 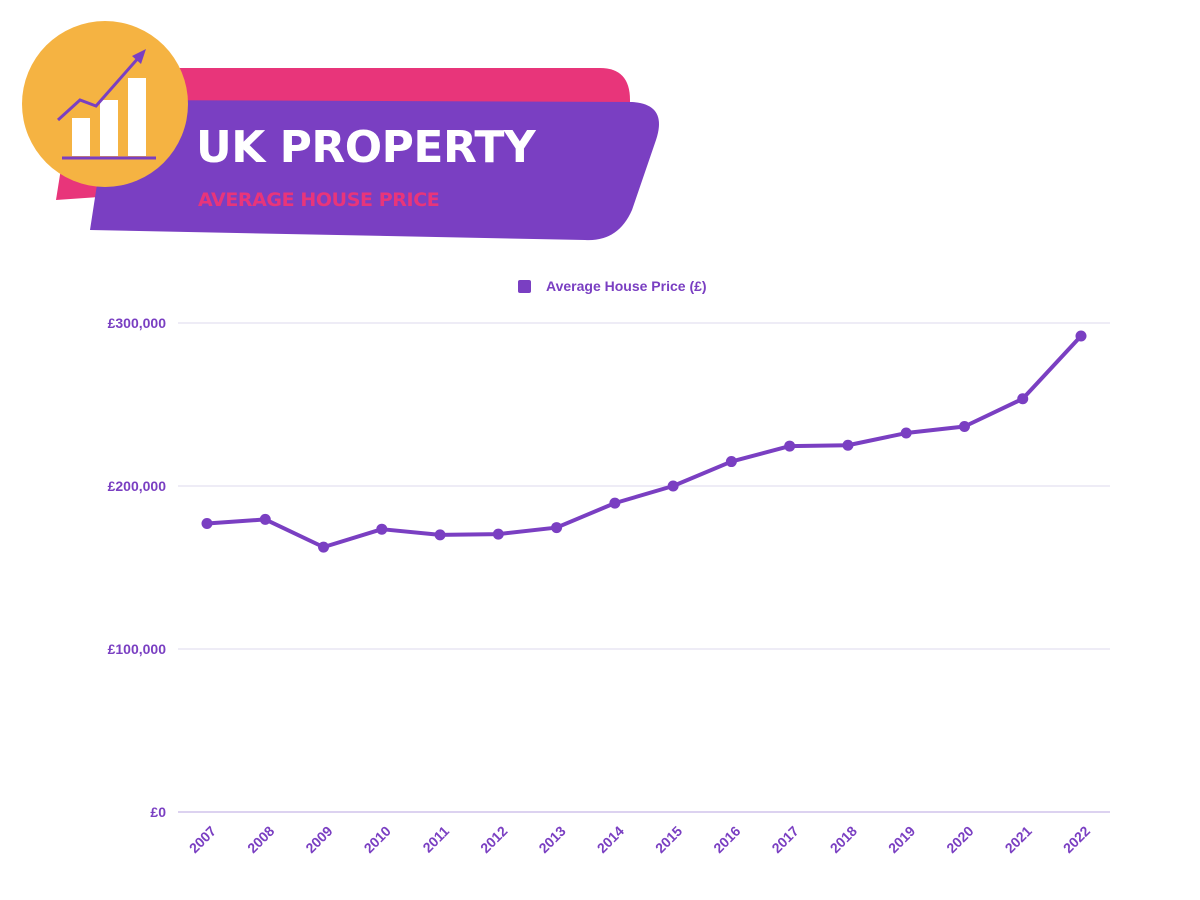 What do you see at coordinates (626, 286) in the screenshot?
I see `legend-label: Average House Price (£)` at bounding box center [626, 286].